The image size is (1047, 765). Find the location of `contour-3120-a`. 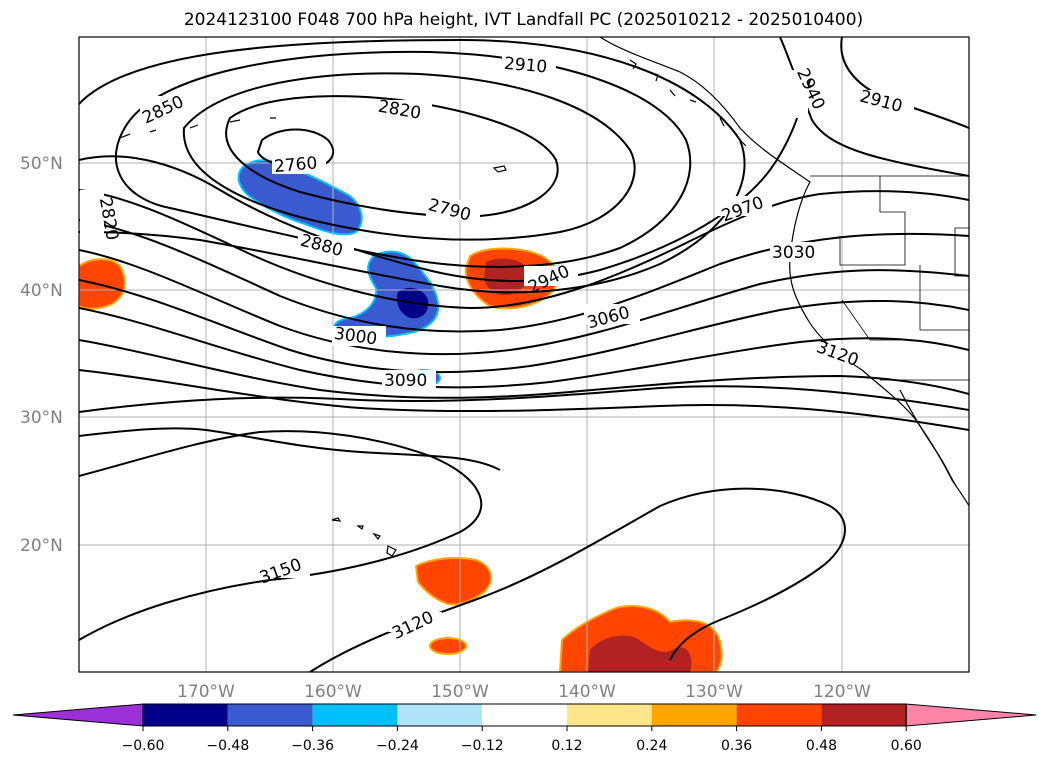

contour-3120-a is located at coordinates (524, 400).